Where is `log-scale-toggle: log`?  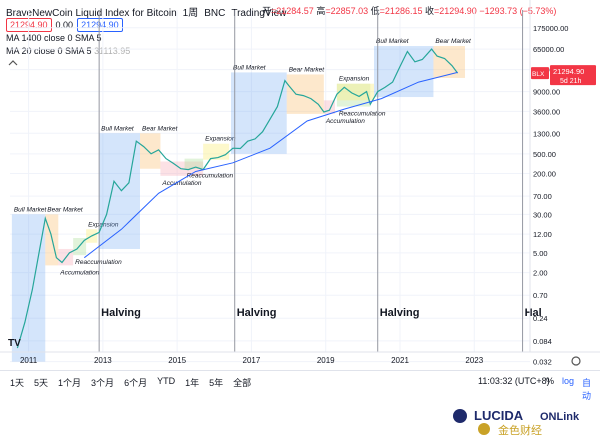 log-scale-toggle: log is located at coordinates (568, 381).